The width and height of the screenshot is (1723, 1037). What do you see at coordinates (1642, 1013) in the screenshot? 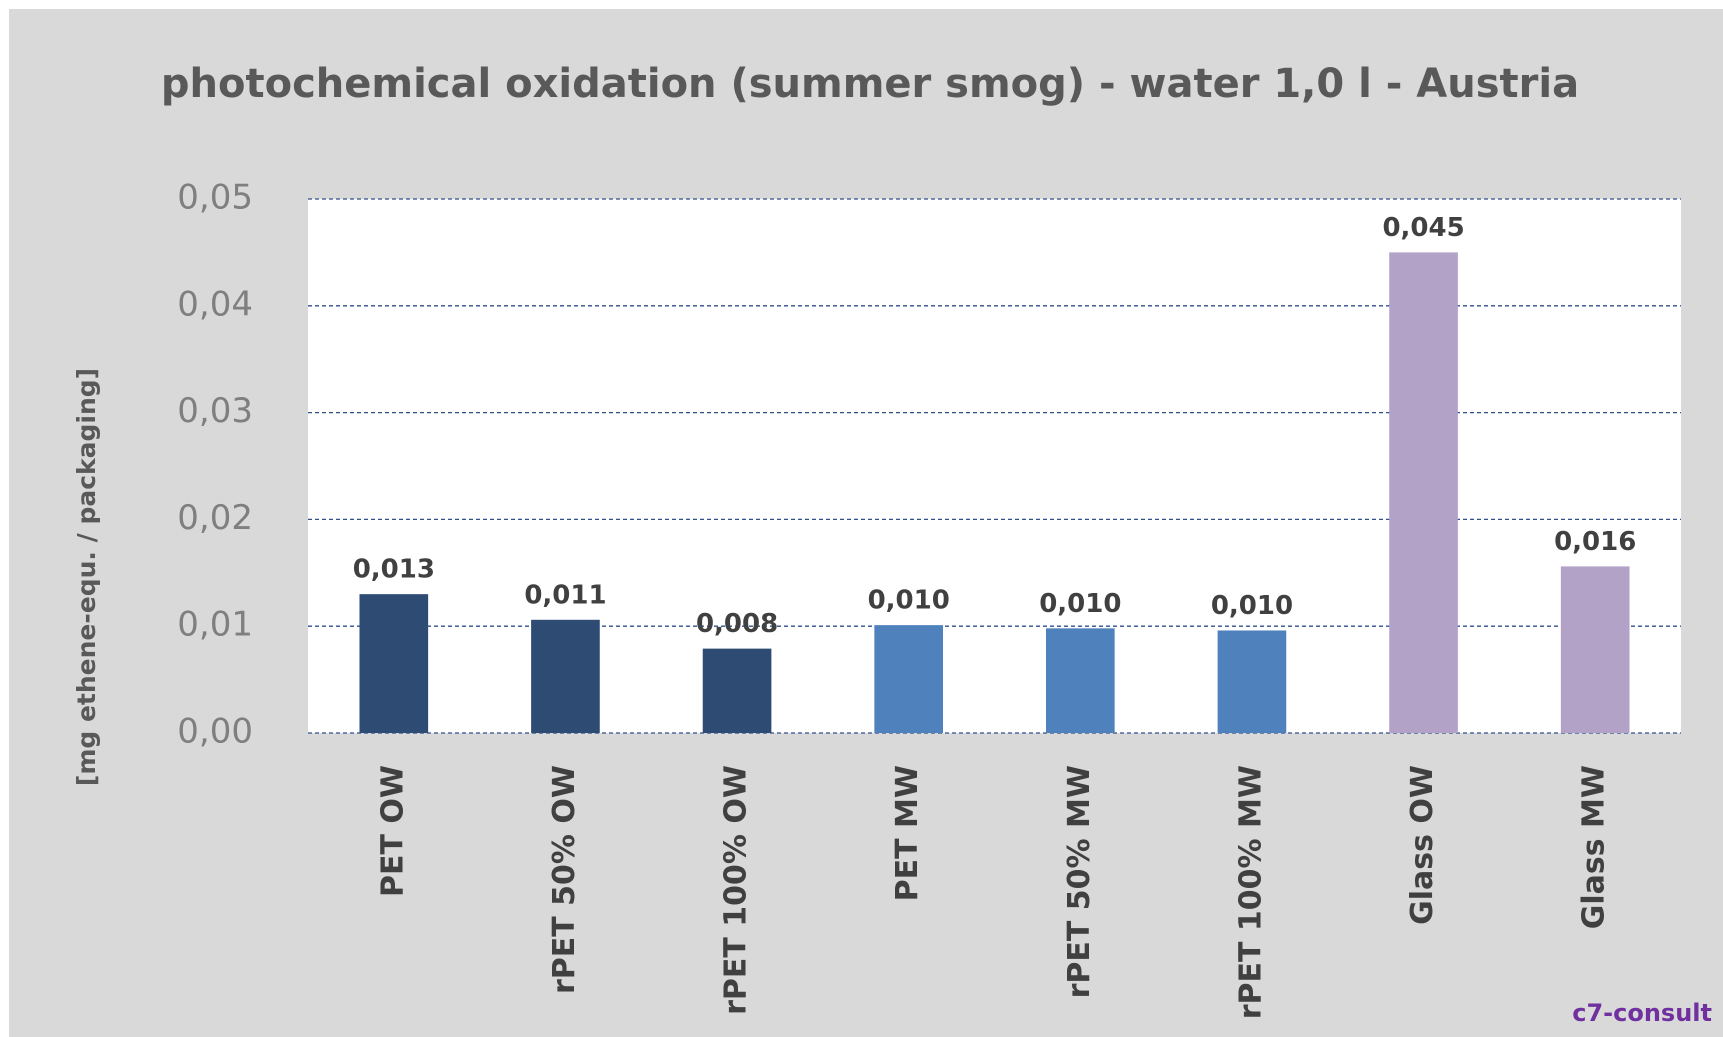
I see `logo: c7-consult` at bounding box center [1642, 1013].